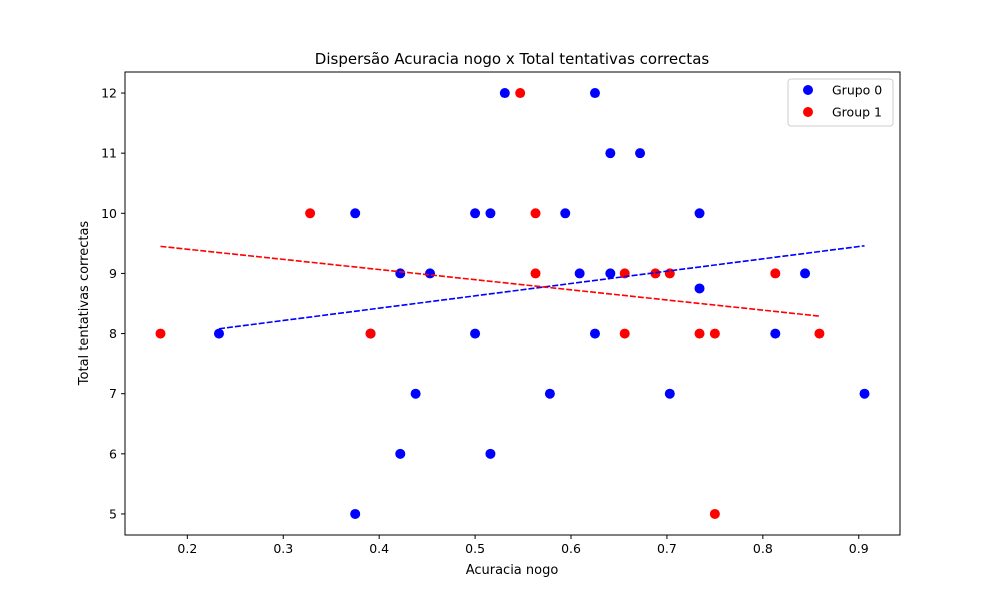 This screenshot has height=600, width=1000. I want to click on legend: Grupo 0 Group 1, so click(840, 102).